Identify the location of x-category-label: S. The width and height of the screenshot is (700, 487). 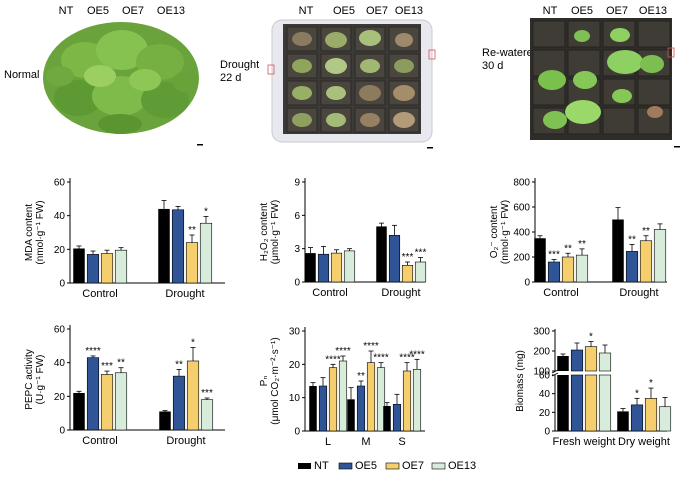
(401, 442).